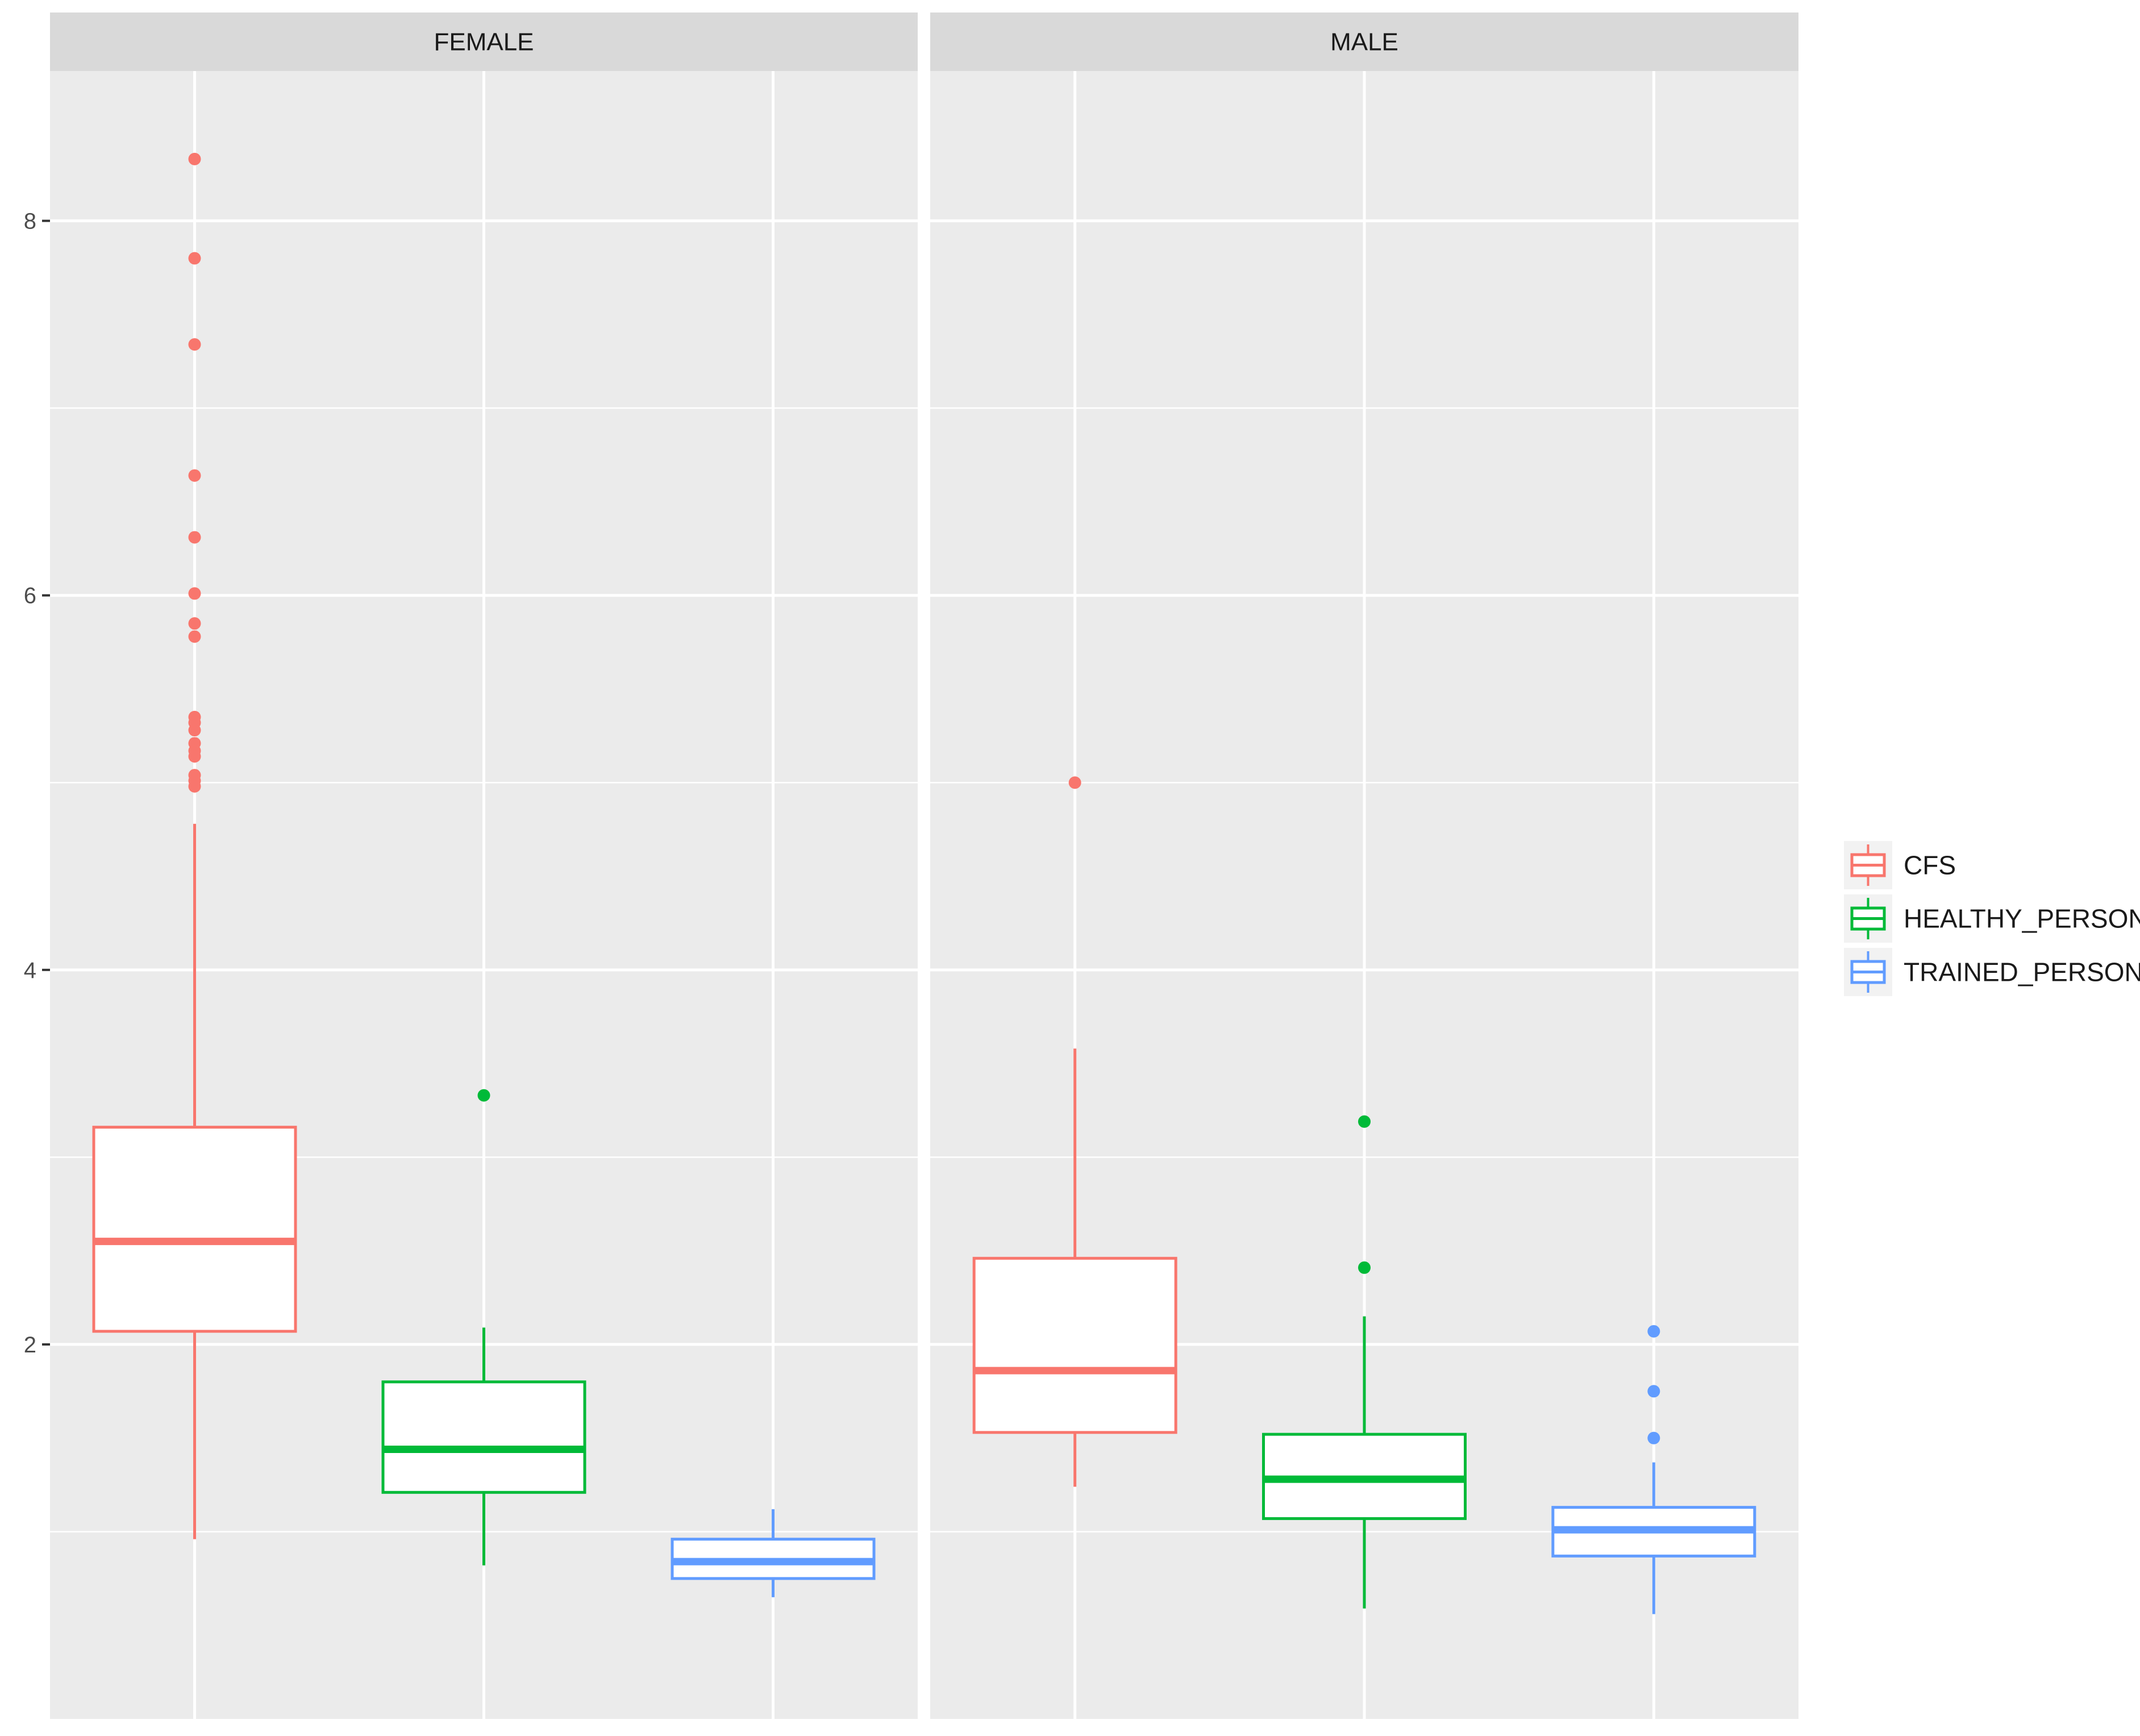 Image resolution: width=2140 pixels, height=1736 pixels. Describe the element at coordinates (1653, 1469) in the screenshot. I see `box-male-trained-person` at that location.